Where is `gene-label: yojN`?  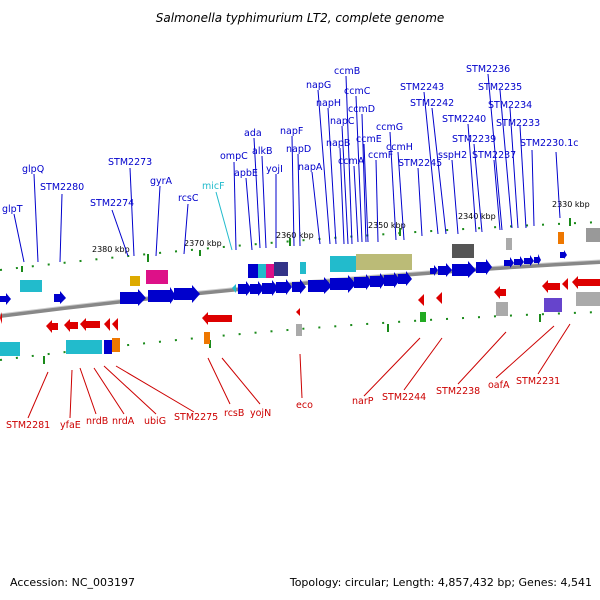 gene-label: yojN is located at coordinates (260, 413).